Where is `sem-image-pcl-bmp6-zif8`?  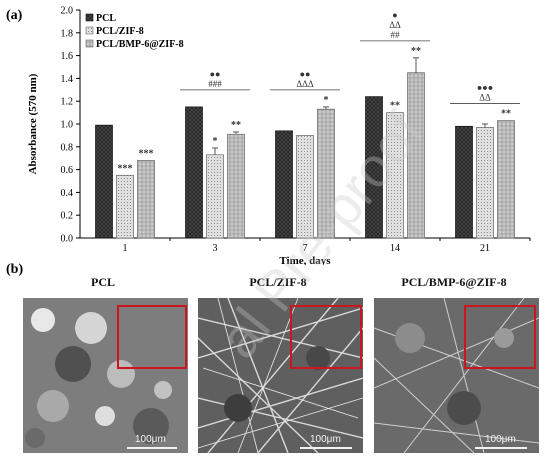 sem-image-pcl-bmp6-zif8 is located at coordinates (456, 375).